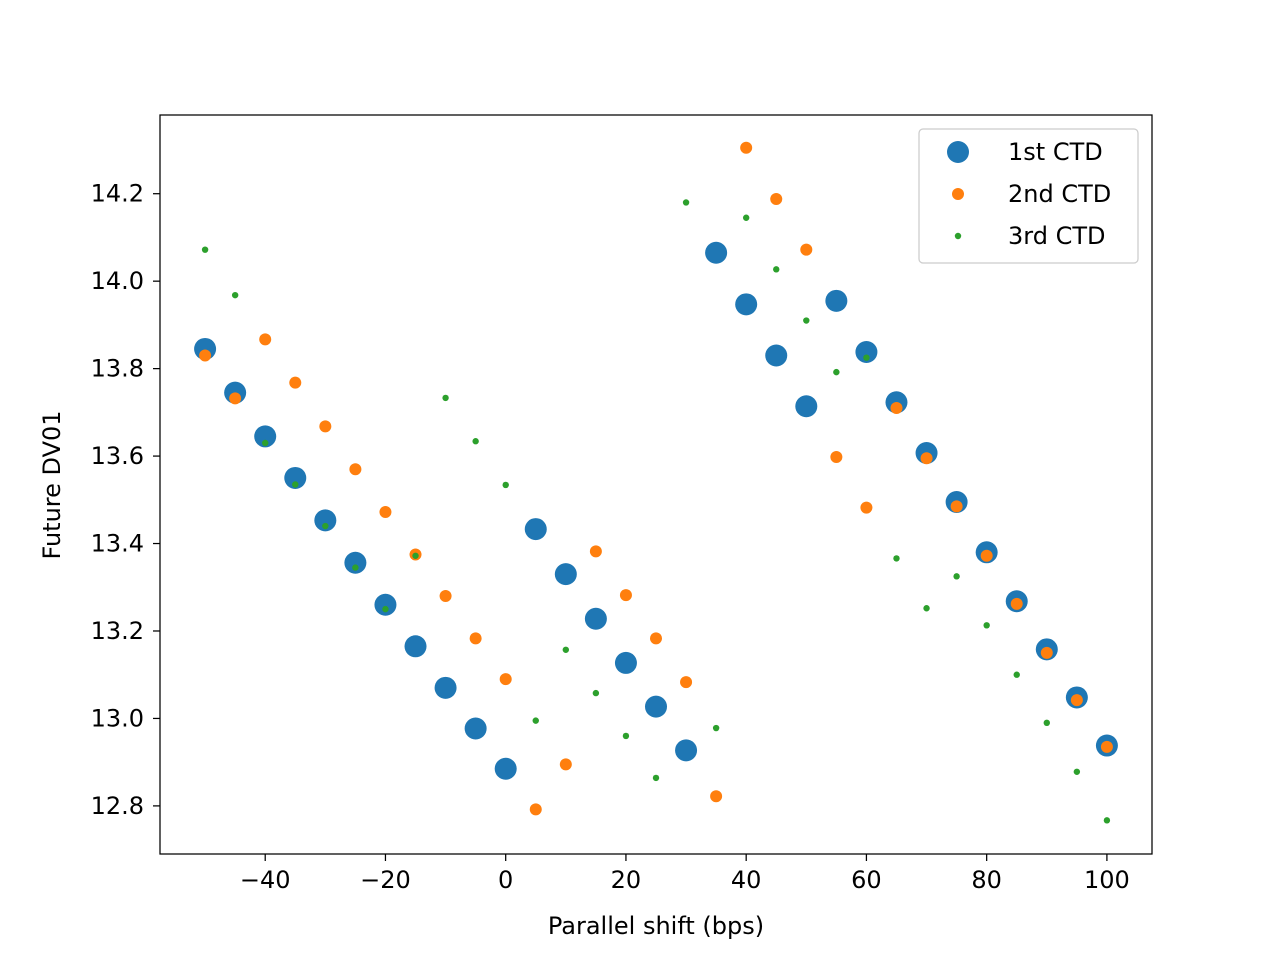  Describe the element at coordinates (685, 874) in the screenshot. I see `x-axis-ticks: −40 −20 0 20 40 60 80 100` at that location.